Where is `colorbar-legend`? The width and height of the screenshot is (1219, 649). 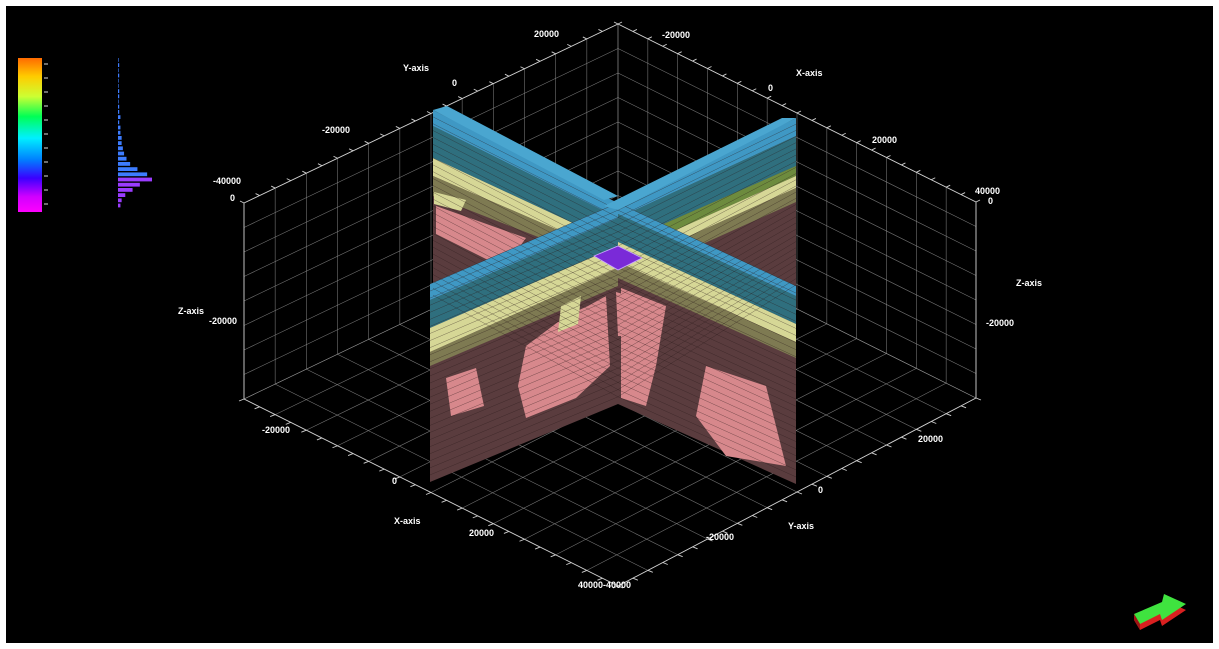
colorbar-legend is located at coordinates (33, 135).